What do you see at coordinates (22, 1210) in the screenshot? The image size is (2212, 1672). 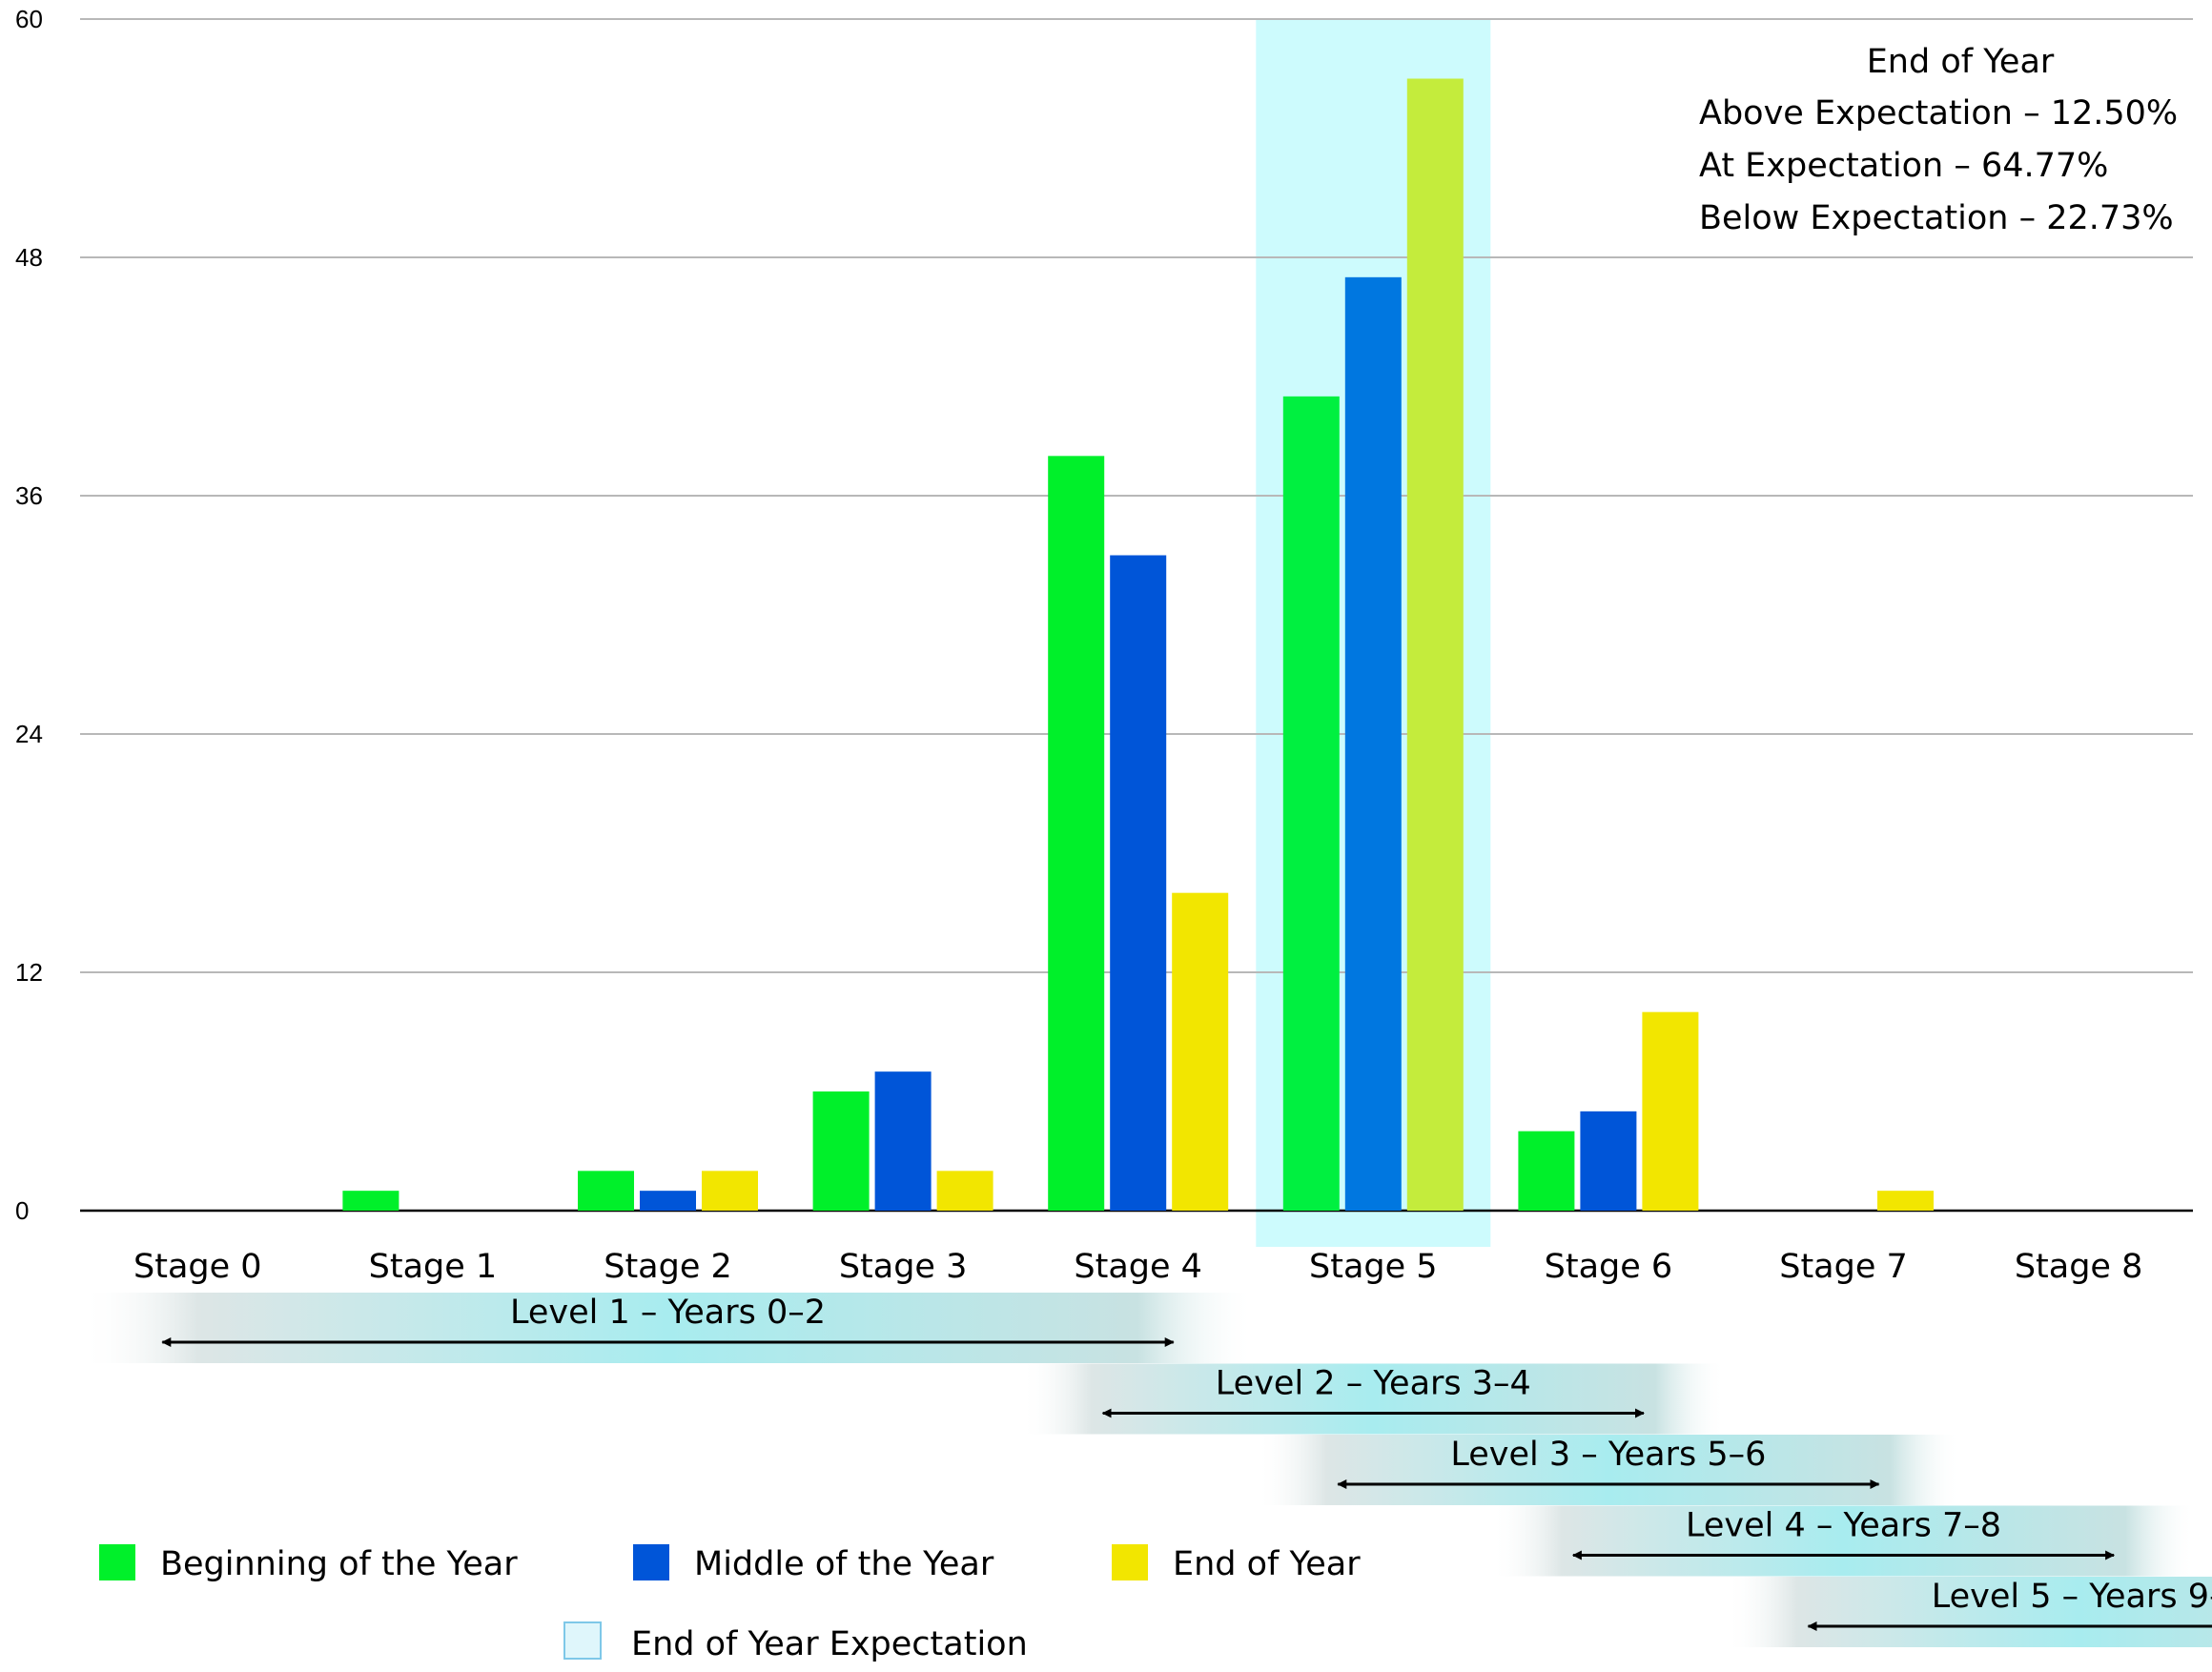 I see `y-tick-label: 0` at bounding box center [22, 1210].